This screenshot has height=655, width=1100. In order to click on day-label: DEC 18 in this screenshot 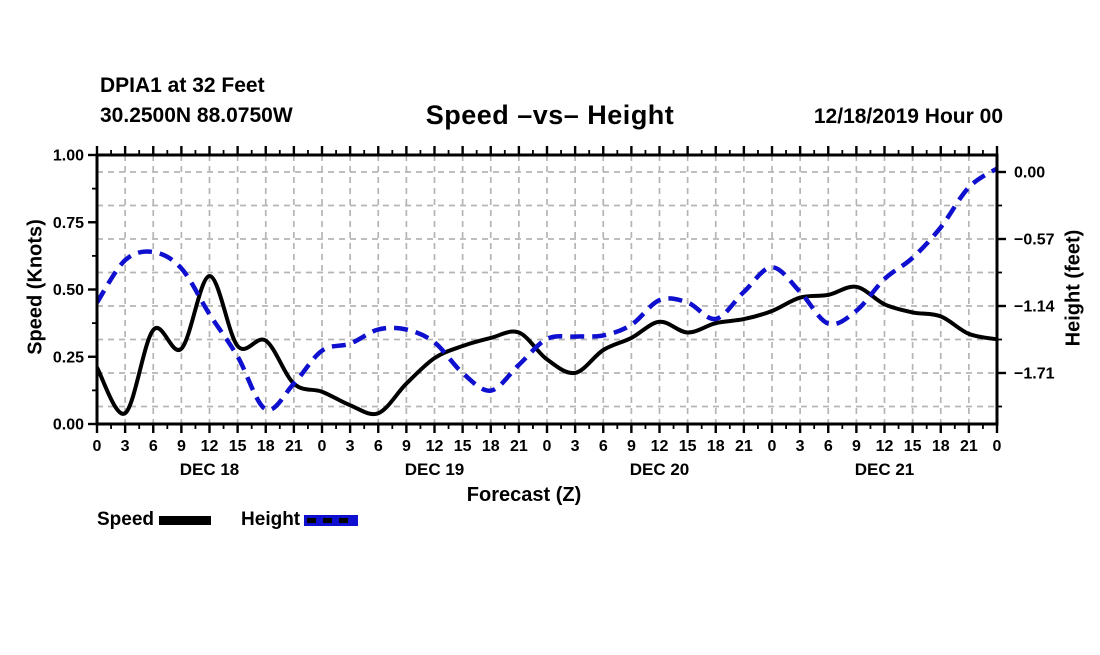, I will do `click(210, 469)`.